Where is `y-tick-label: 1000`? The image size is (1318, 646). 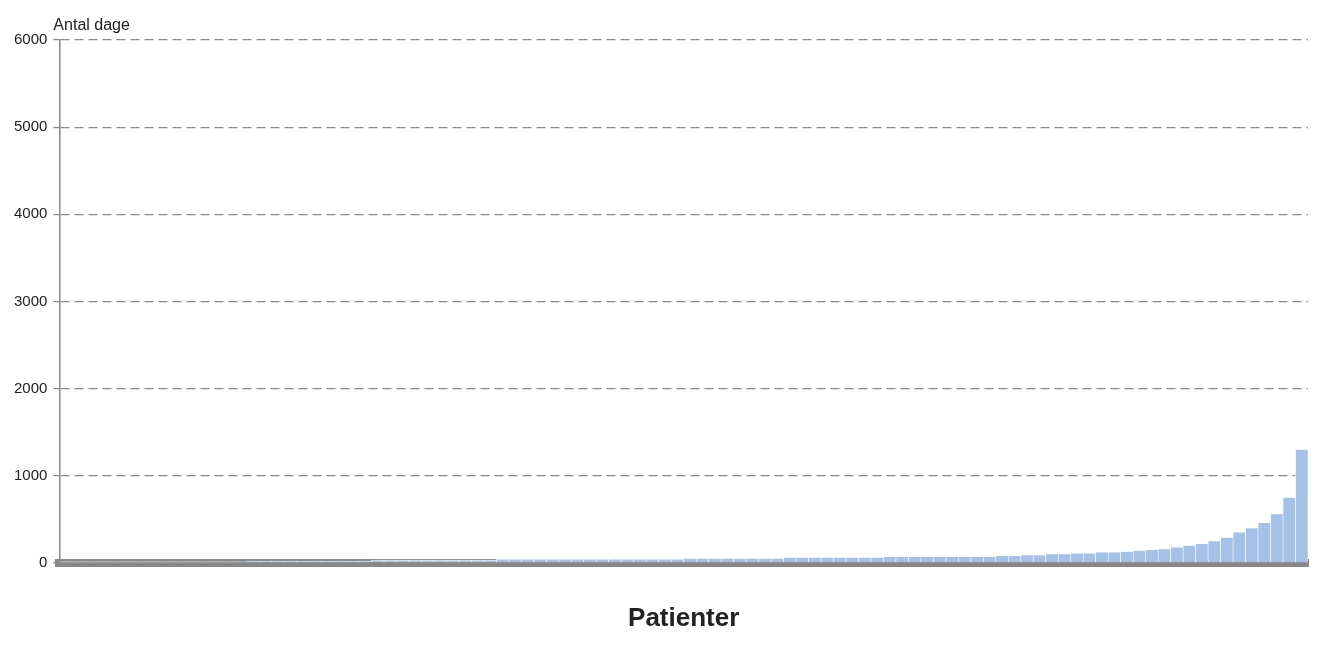 y-tick-label: 1000 is located at coordinates (30, 474).